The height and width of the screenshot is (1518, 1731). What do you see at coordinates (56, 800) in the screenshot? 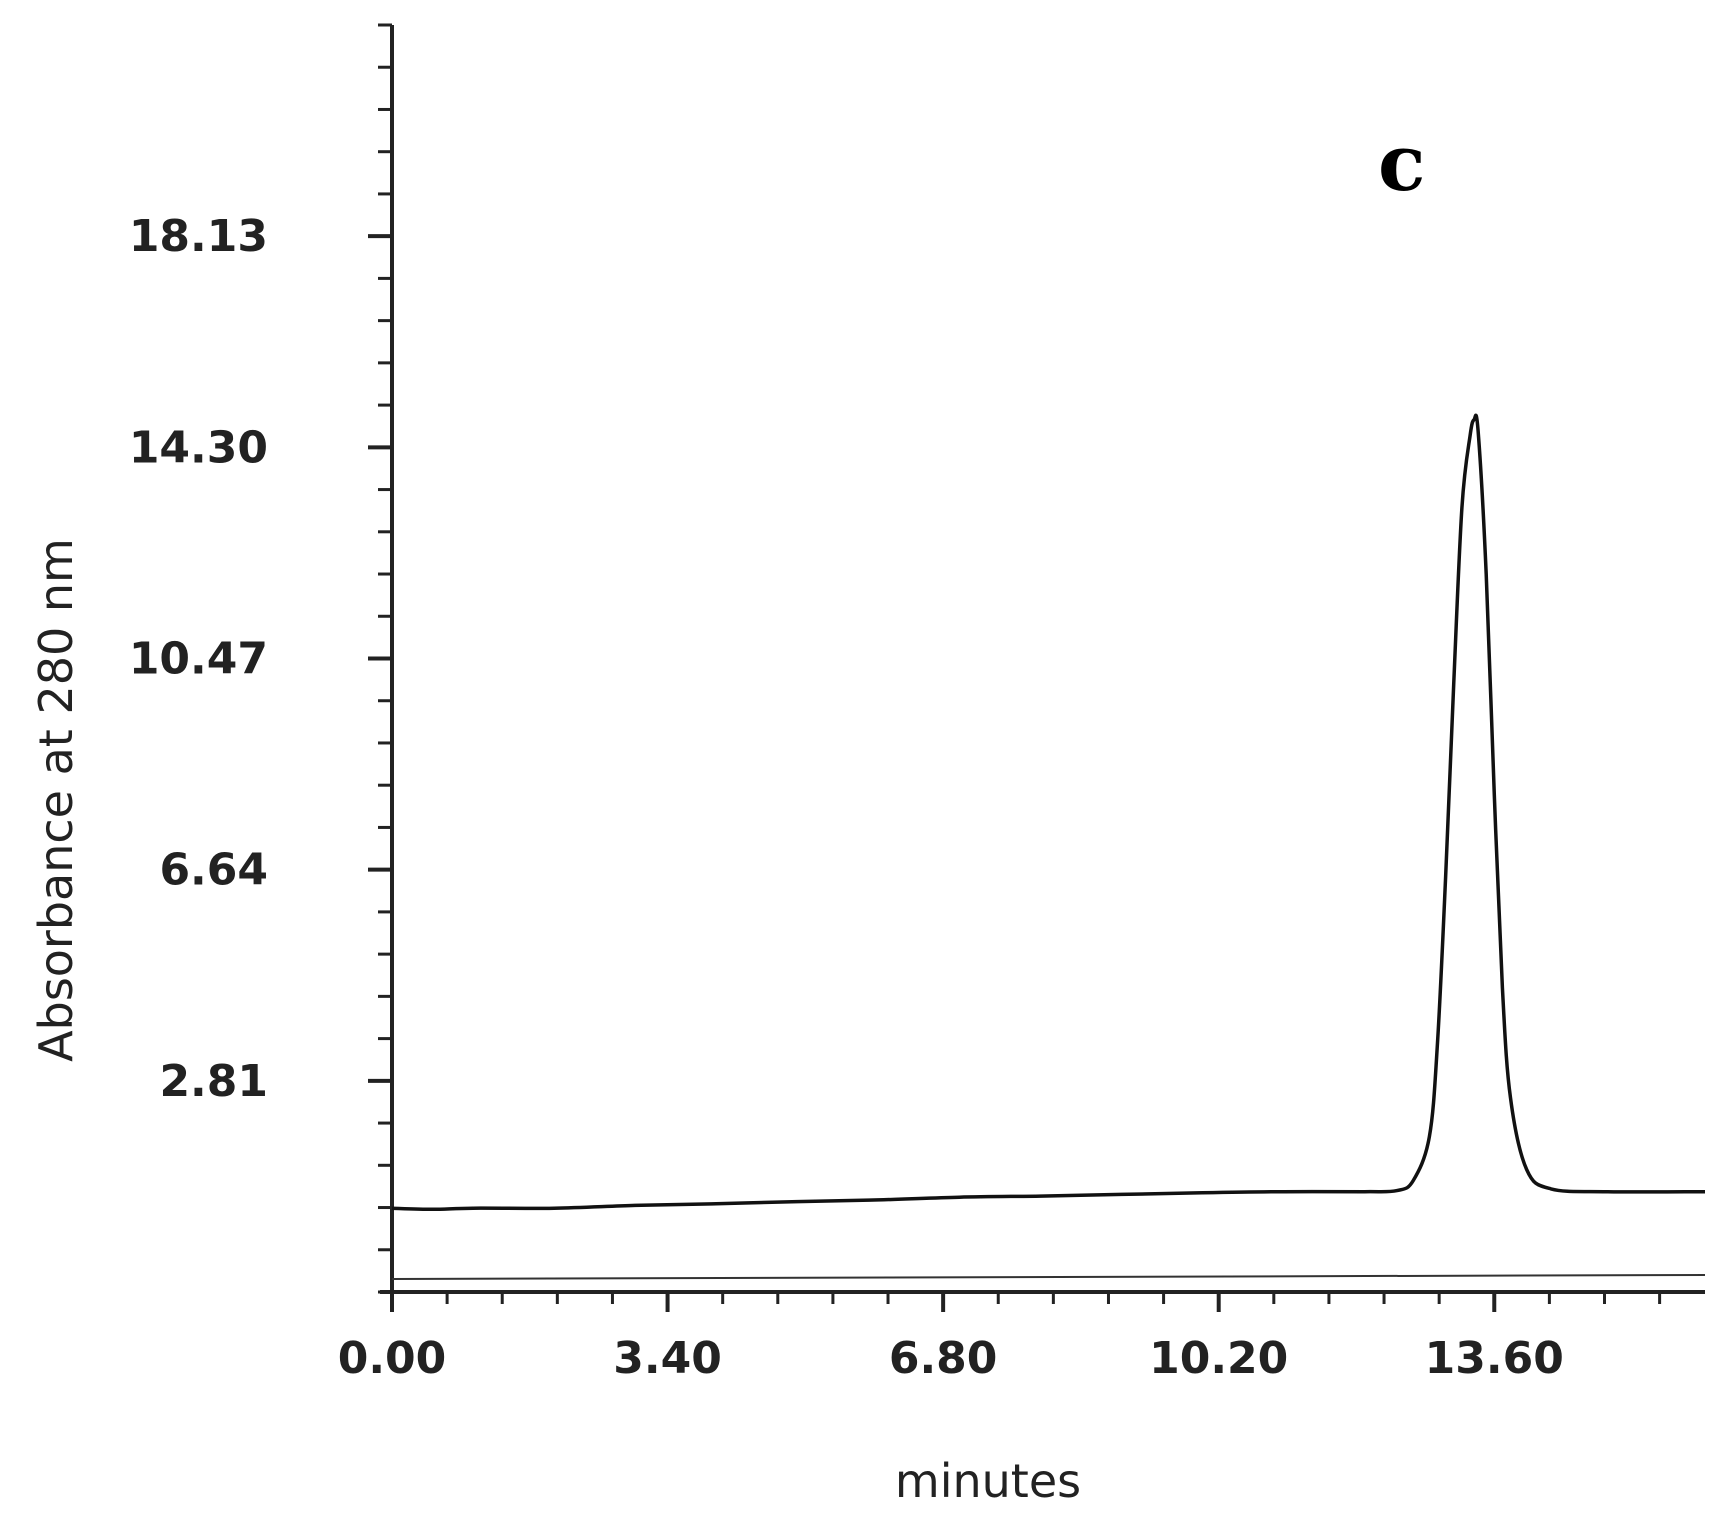
I see `y-axis-title: Absorbance at 280 nm` at bounding box center [56, 800].